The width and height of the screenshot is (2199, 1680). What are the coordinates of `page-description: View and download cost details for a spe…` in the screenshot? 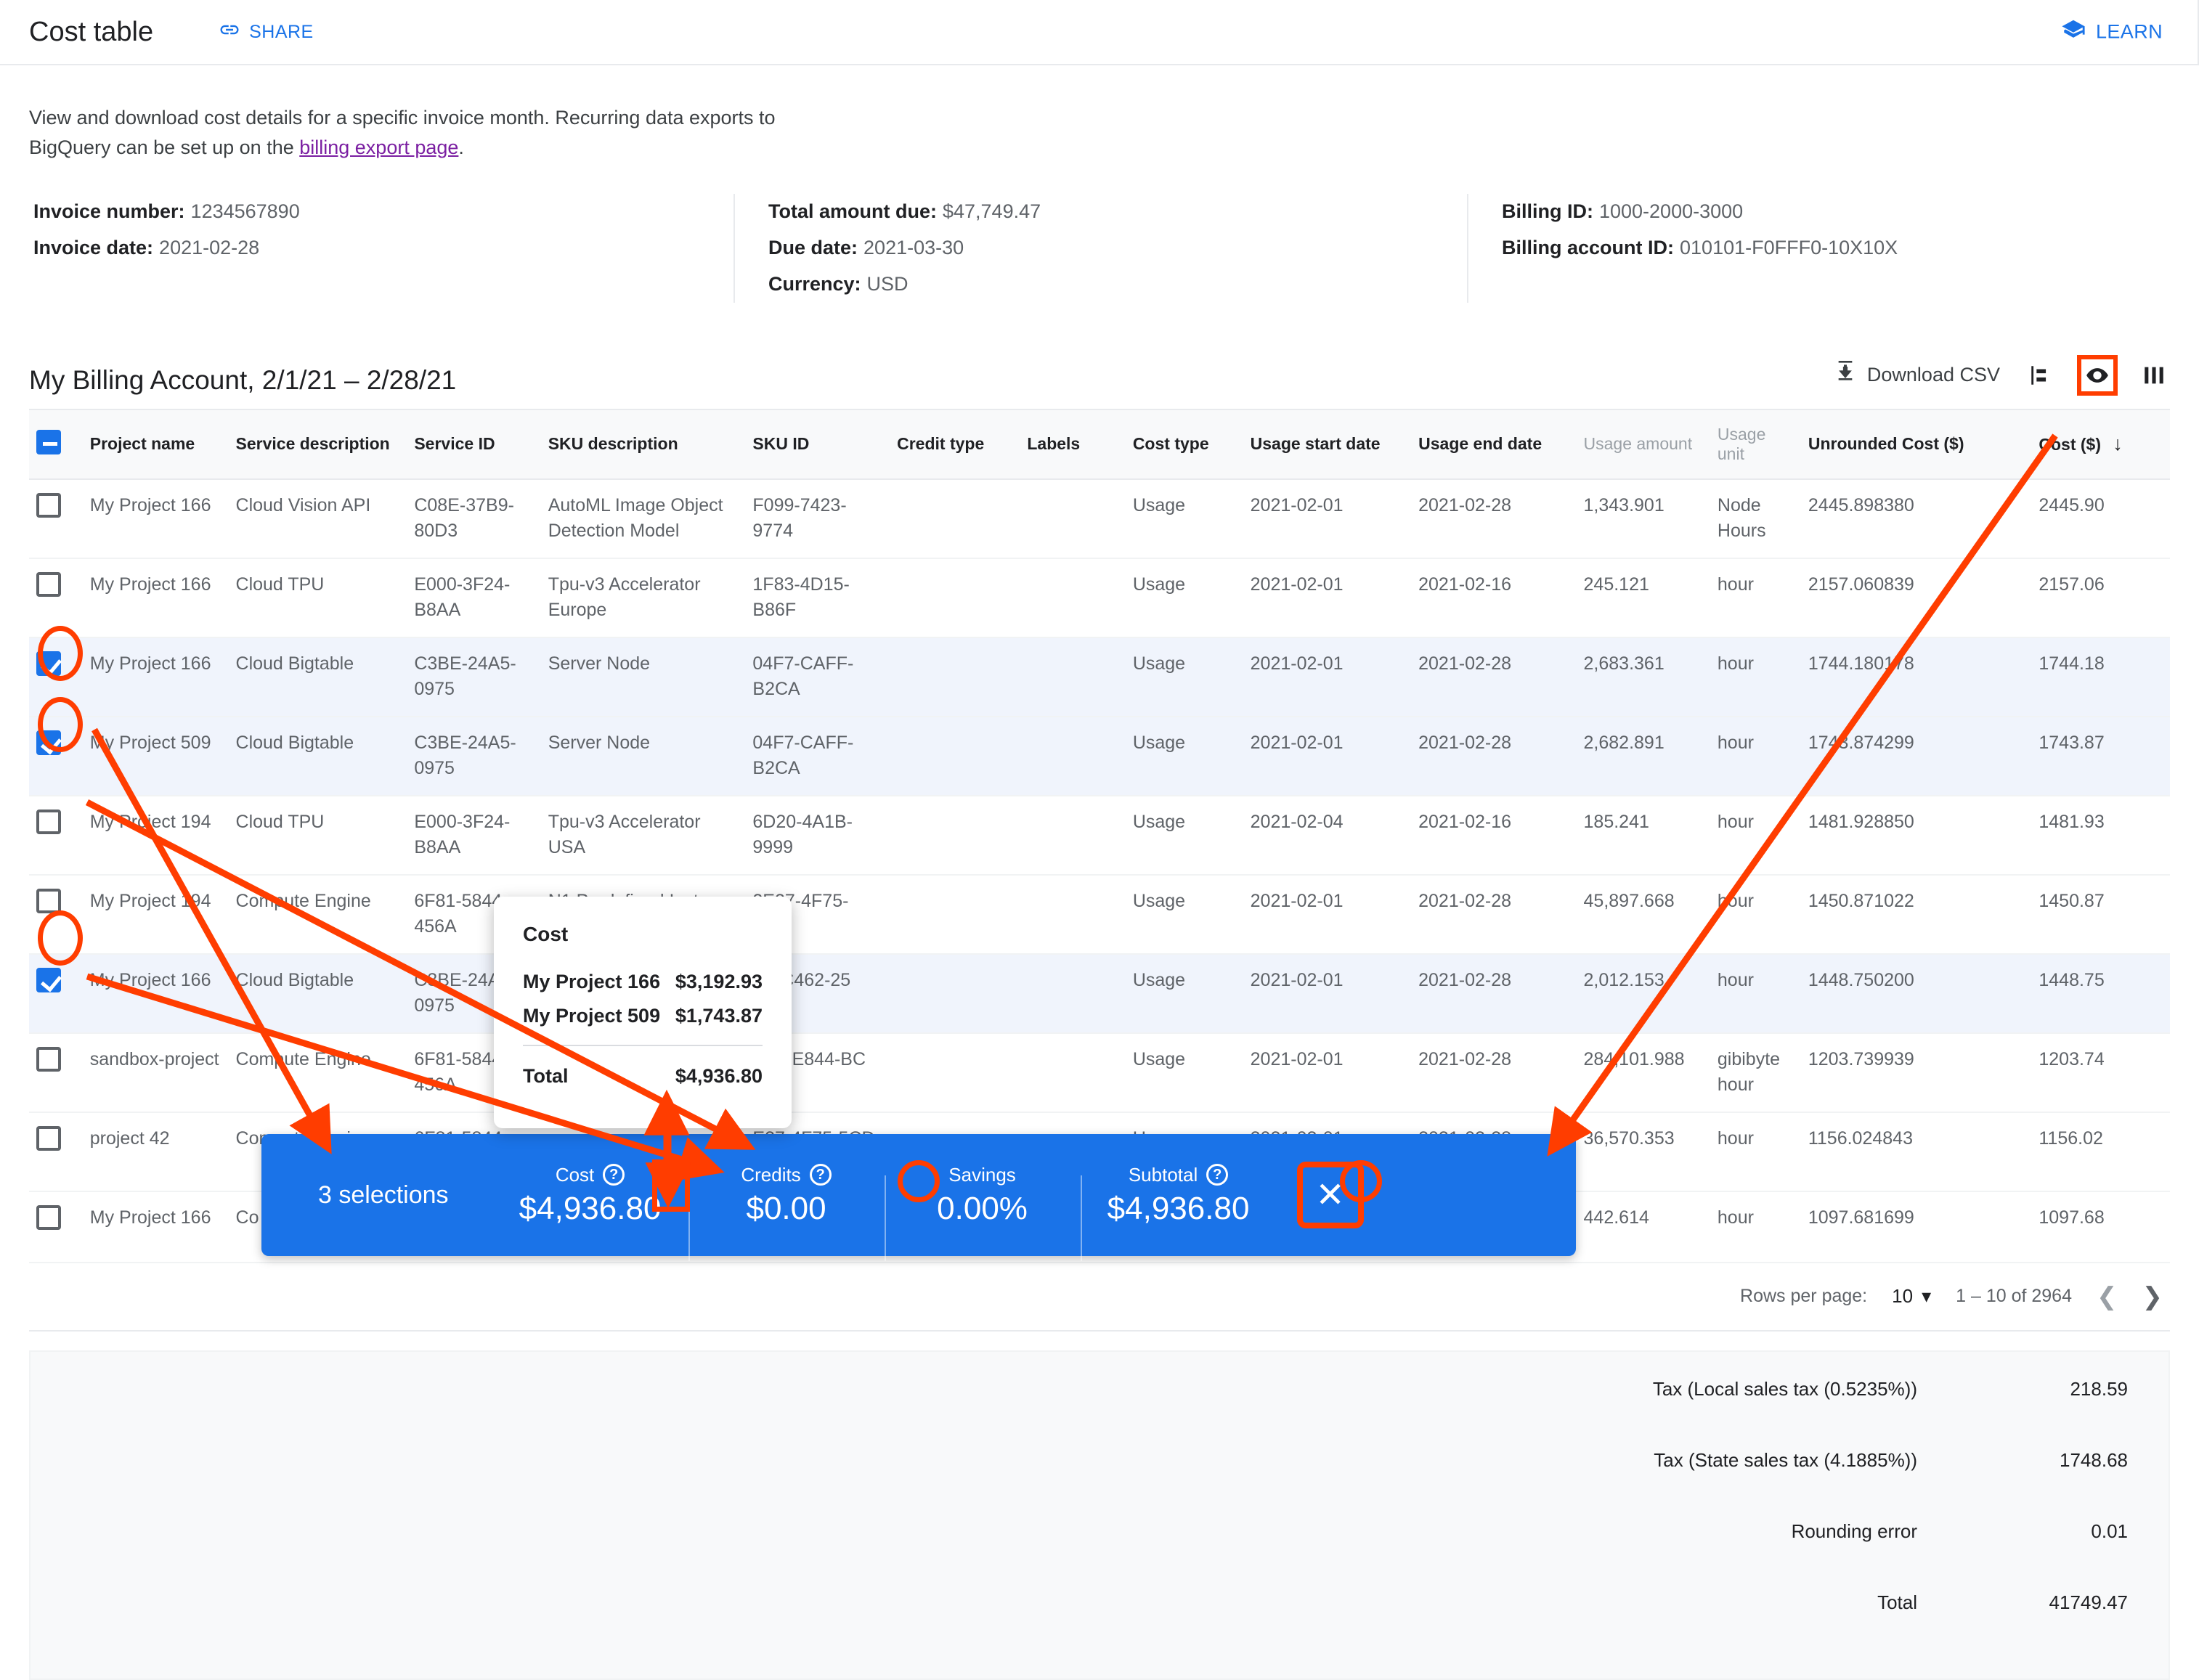 It's located at (403, 132).